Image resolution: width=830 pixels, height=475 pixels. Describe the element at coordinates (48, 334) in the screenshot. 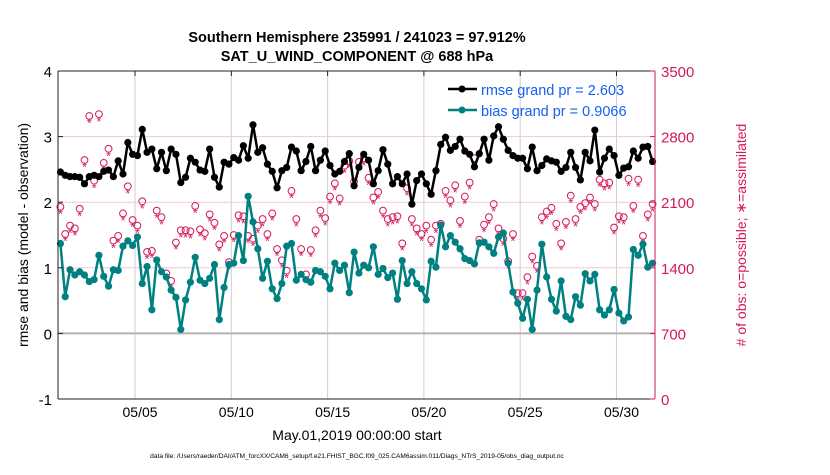

I see `y-tick-label: 0` at that location.